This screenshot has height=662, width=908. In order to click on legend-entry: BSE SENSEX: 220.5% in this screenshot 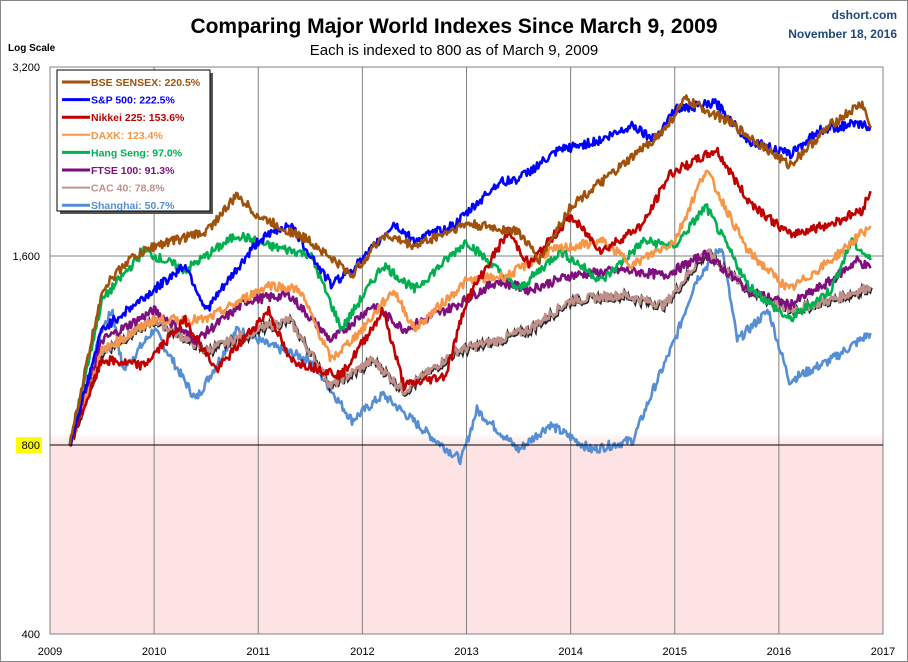, I will do `click(146, 83)`.